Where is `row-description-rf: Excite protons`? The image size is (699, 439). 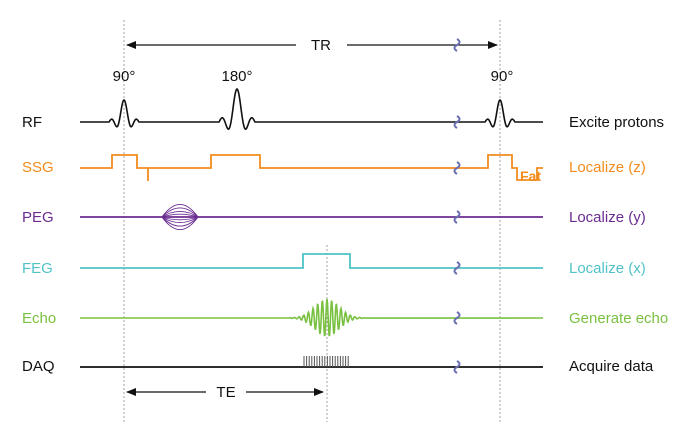 row-description-rf: Excite protons is located at coordinates (616, 122).